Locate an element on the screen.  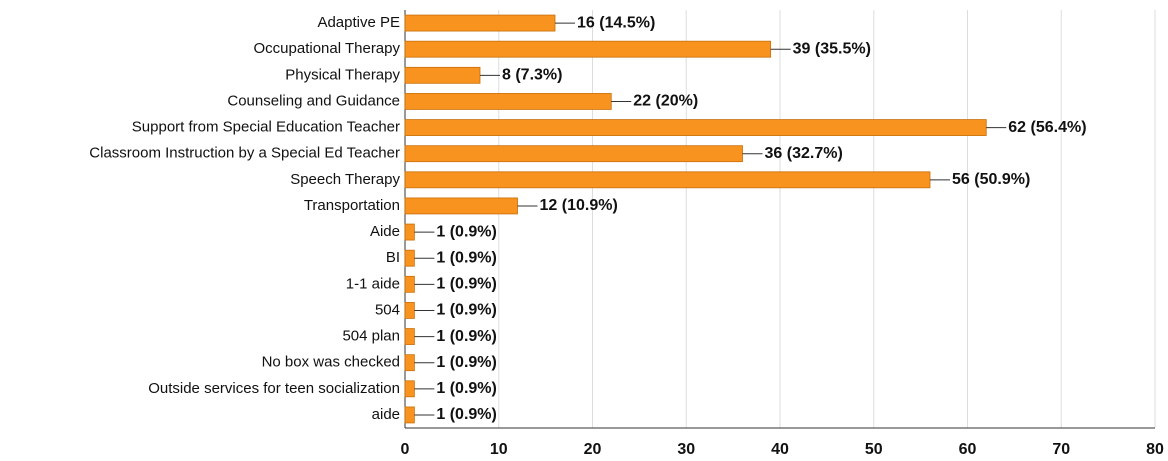
y-tick-label: Support from Special Education Teacher is located at coordinates (266, 127).